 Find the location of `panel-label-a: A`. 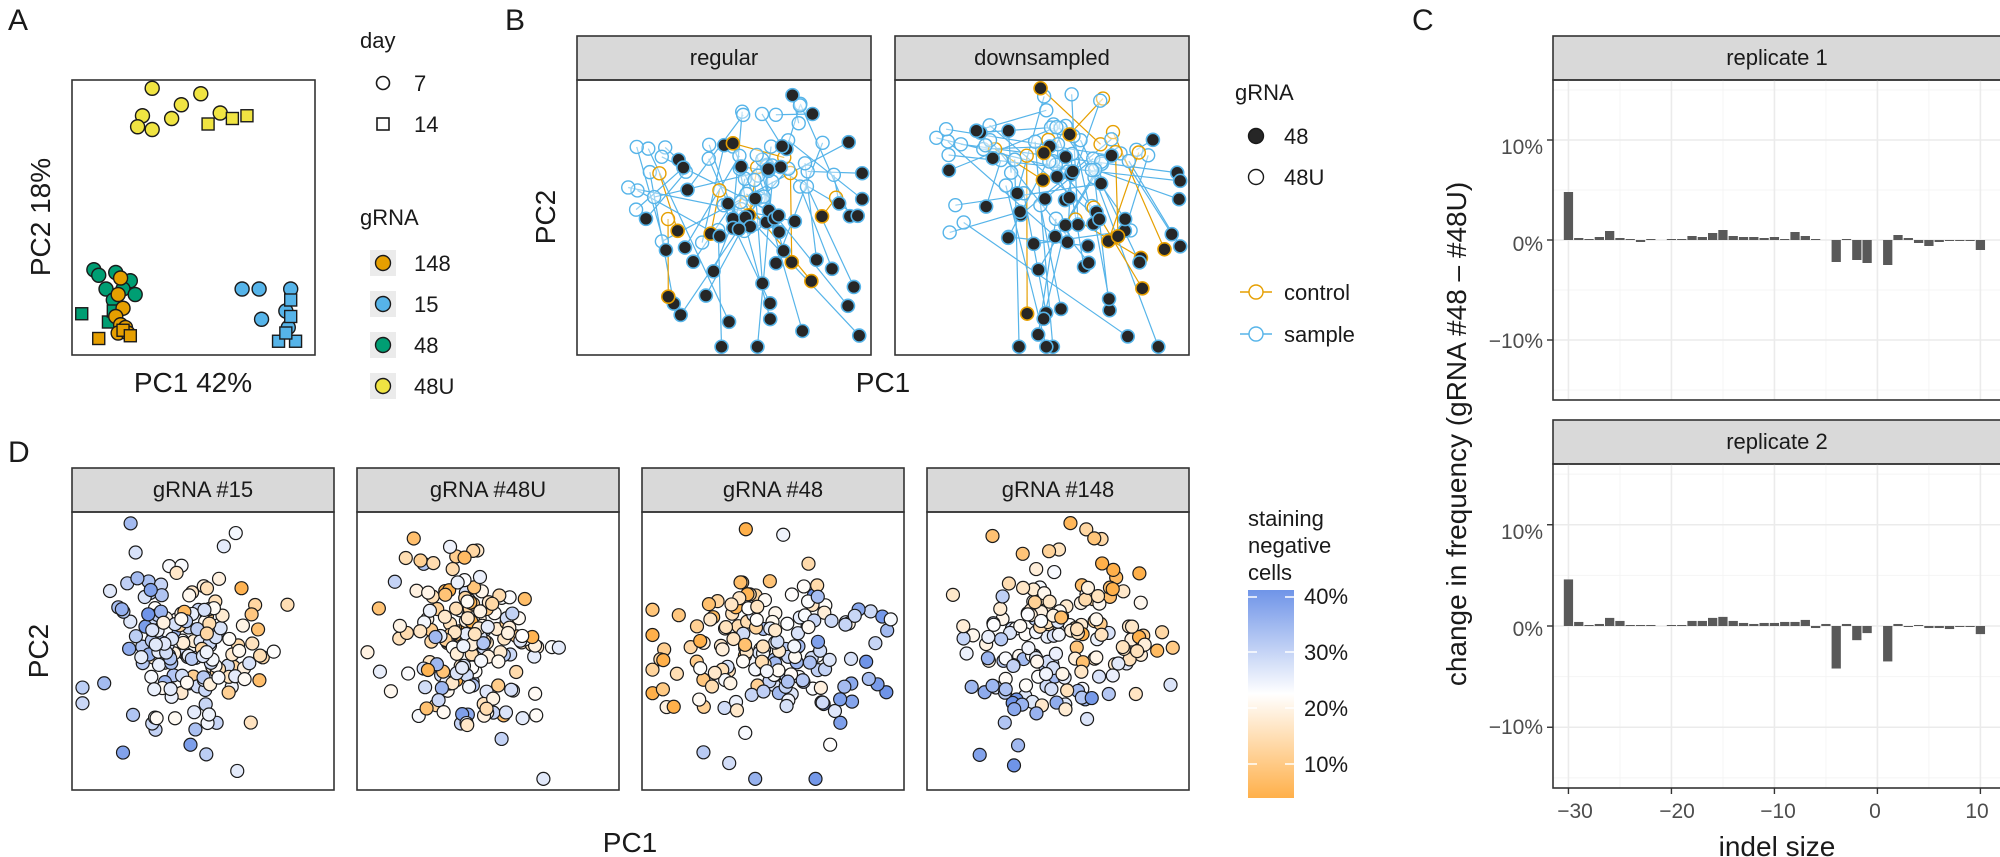

panel-label-a: A is located at coordinates (18, 20).